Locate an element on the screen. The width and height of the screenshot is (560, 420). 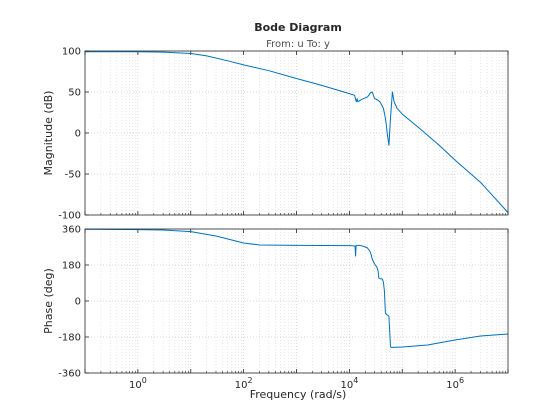
x-tick-label: 10² is located at coordinates (244, 383).